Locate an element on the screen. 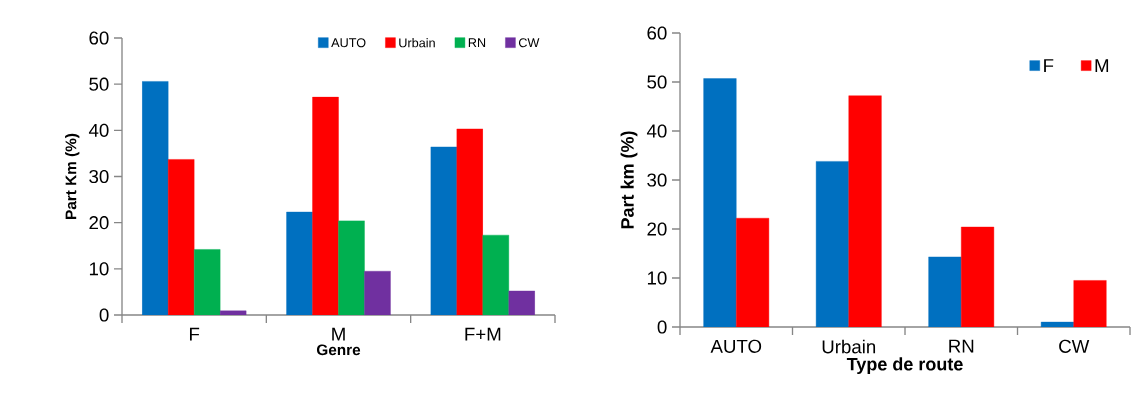  x-tick-label: AUTO is located at coordinates (736, 346).